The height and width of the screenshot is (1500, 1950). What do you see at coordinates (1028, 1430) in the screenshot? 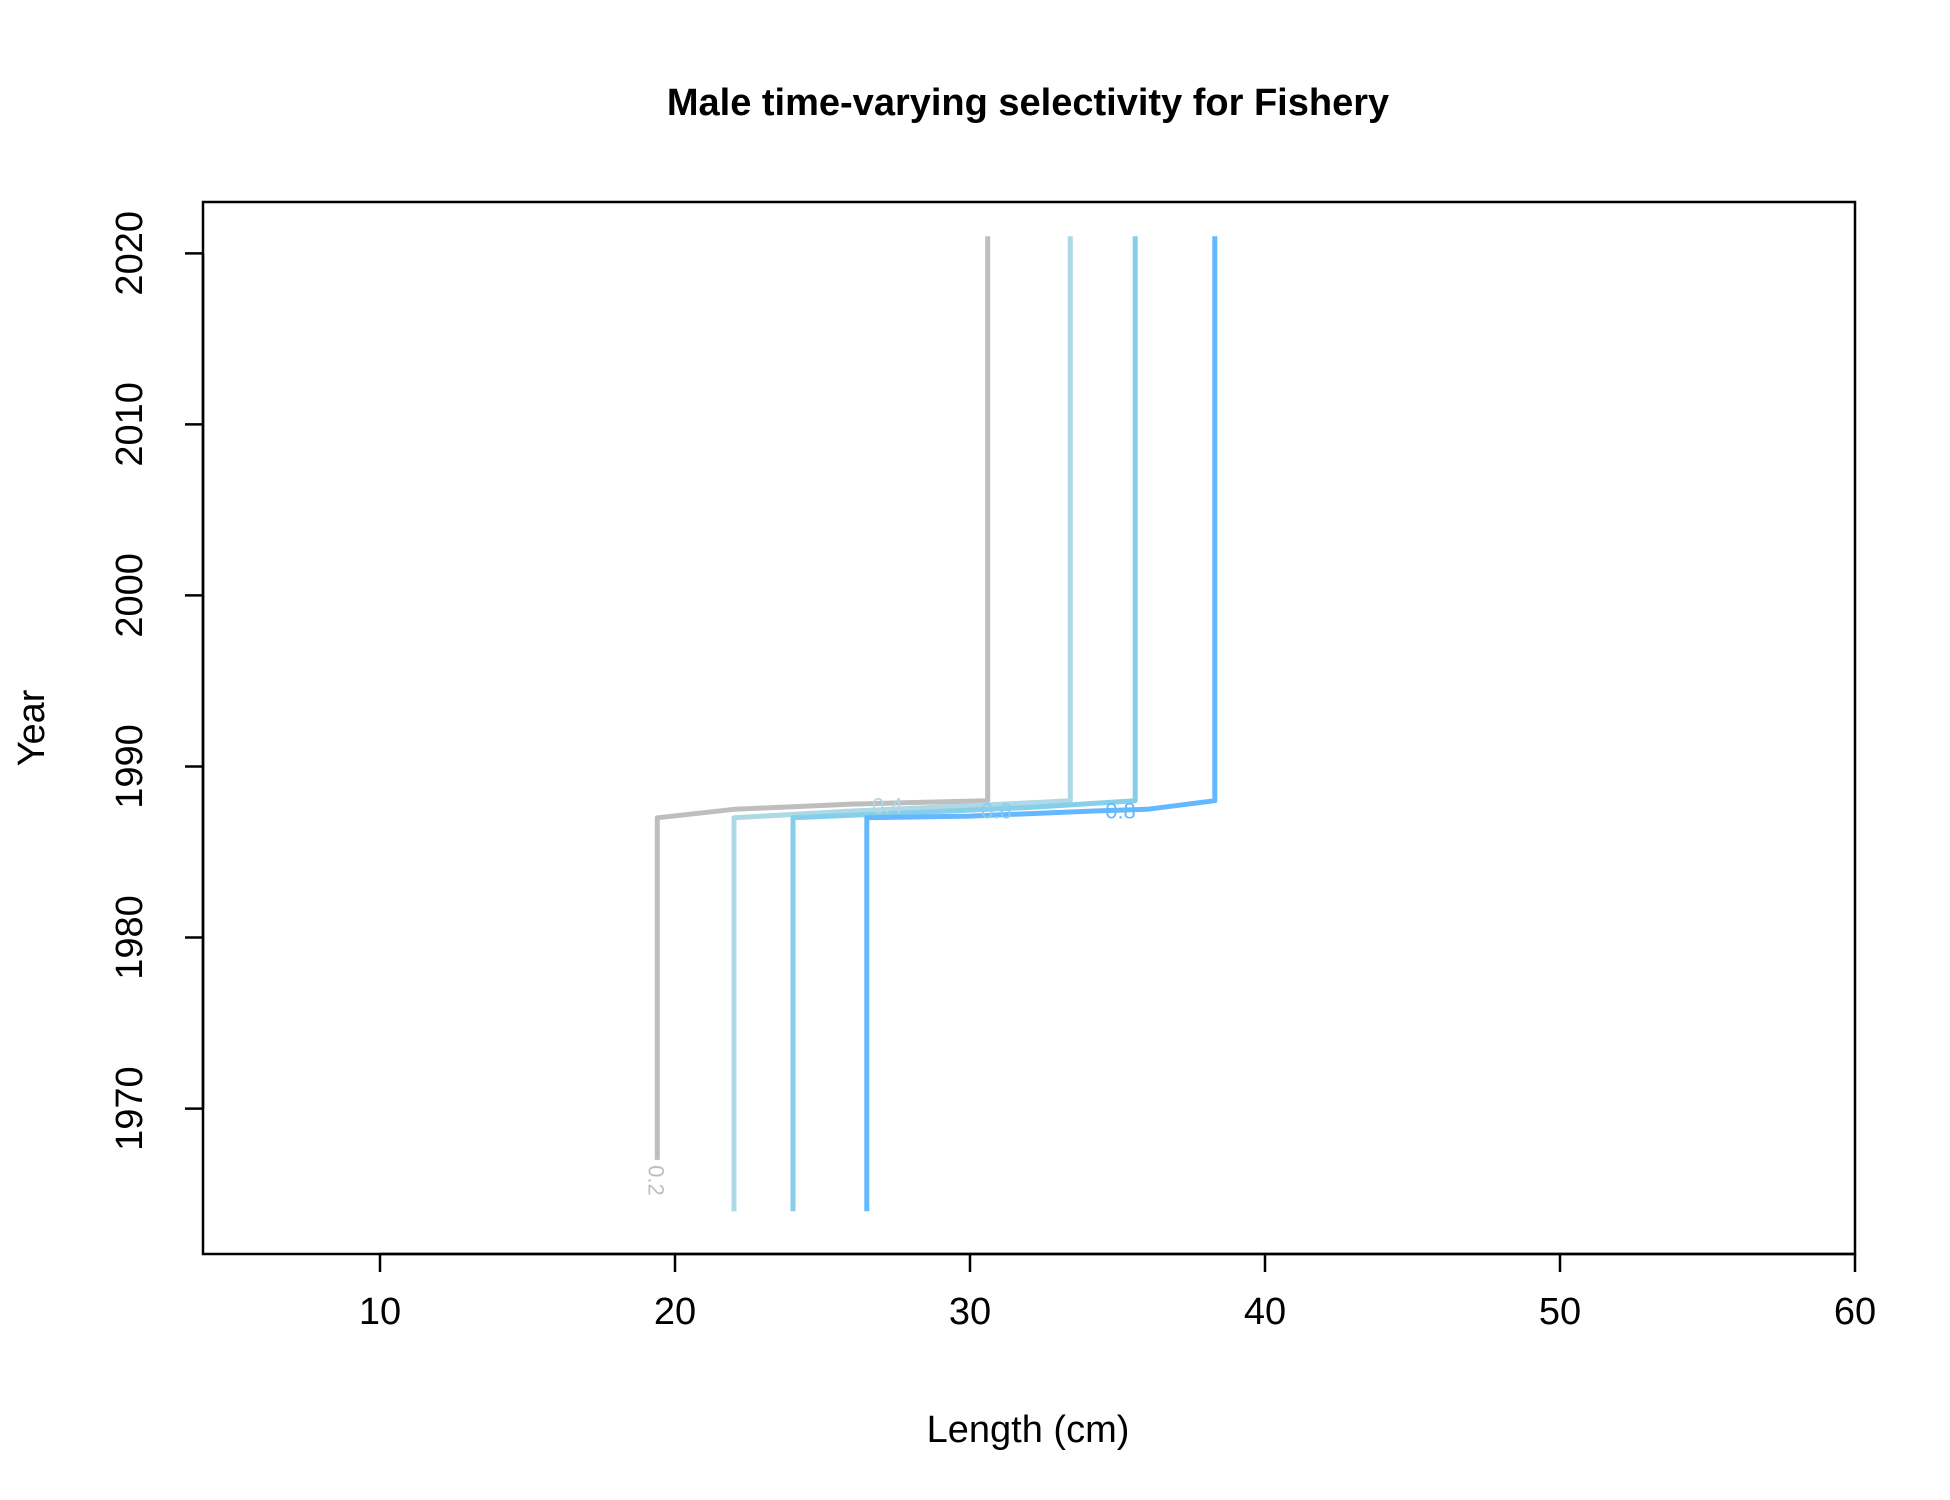
I see `x-axis-label: Length (cm)` at bounding box center [1028, 1430].